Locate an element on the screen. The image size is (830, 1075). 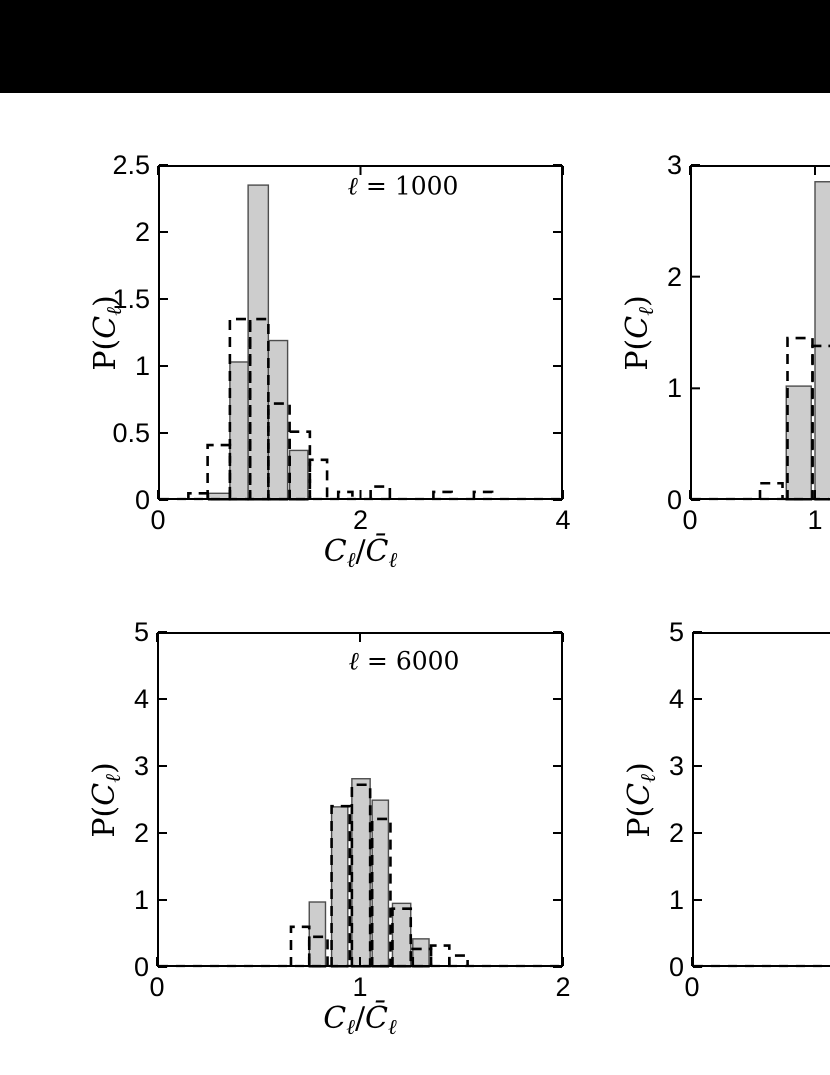
x-tick-label: 4 is located at coordinates (563, 520).